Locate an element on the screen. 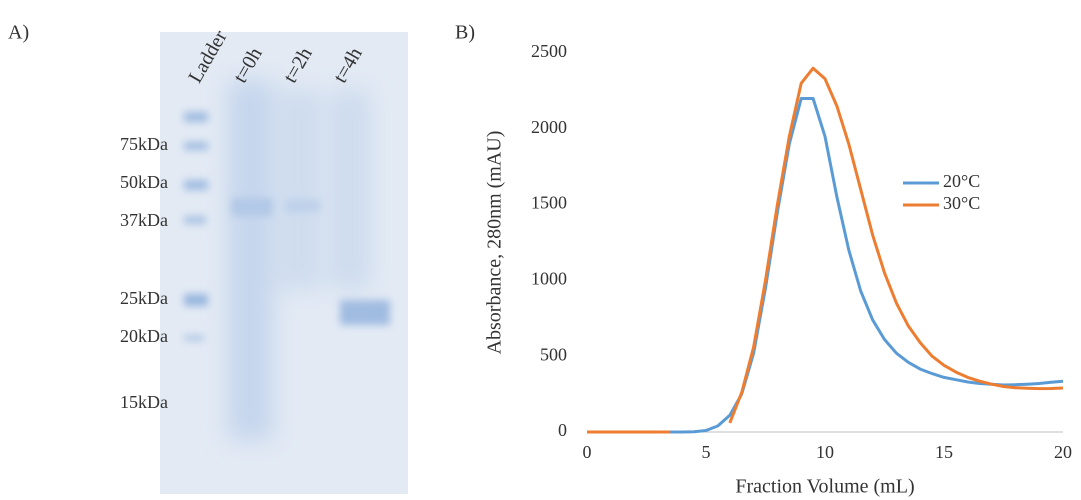 The width and height of the screenshot is (1081, 500). panel-label: B) is located at coordinates (465, 33).